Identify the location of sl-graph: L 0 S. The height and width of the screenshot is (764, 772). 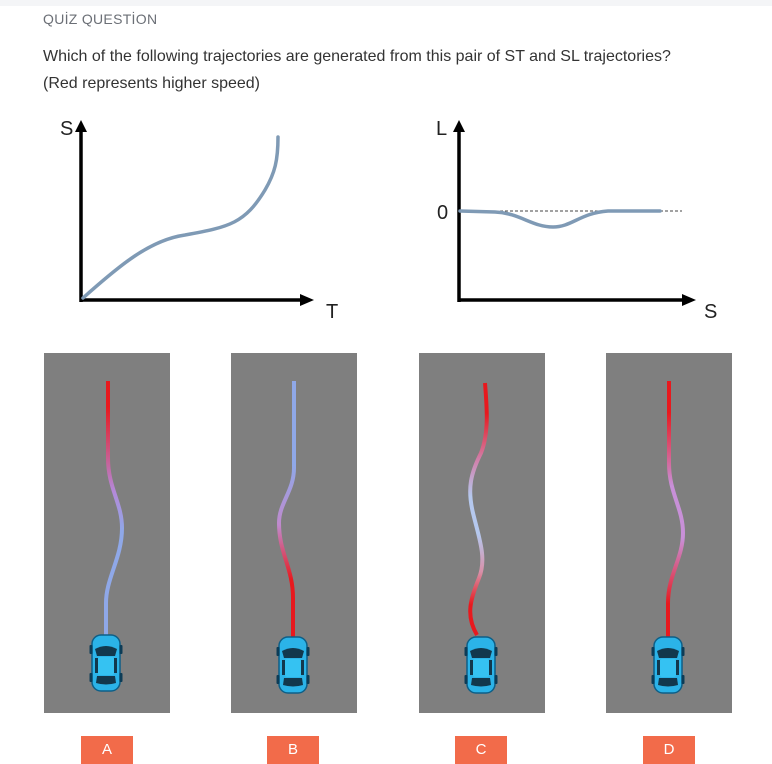
(576, 220).